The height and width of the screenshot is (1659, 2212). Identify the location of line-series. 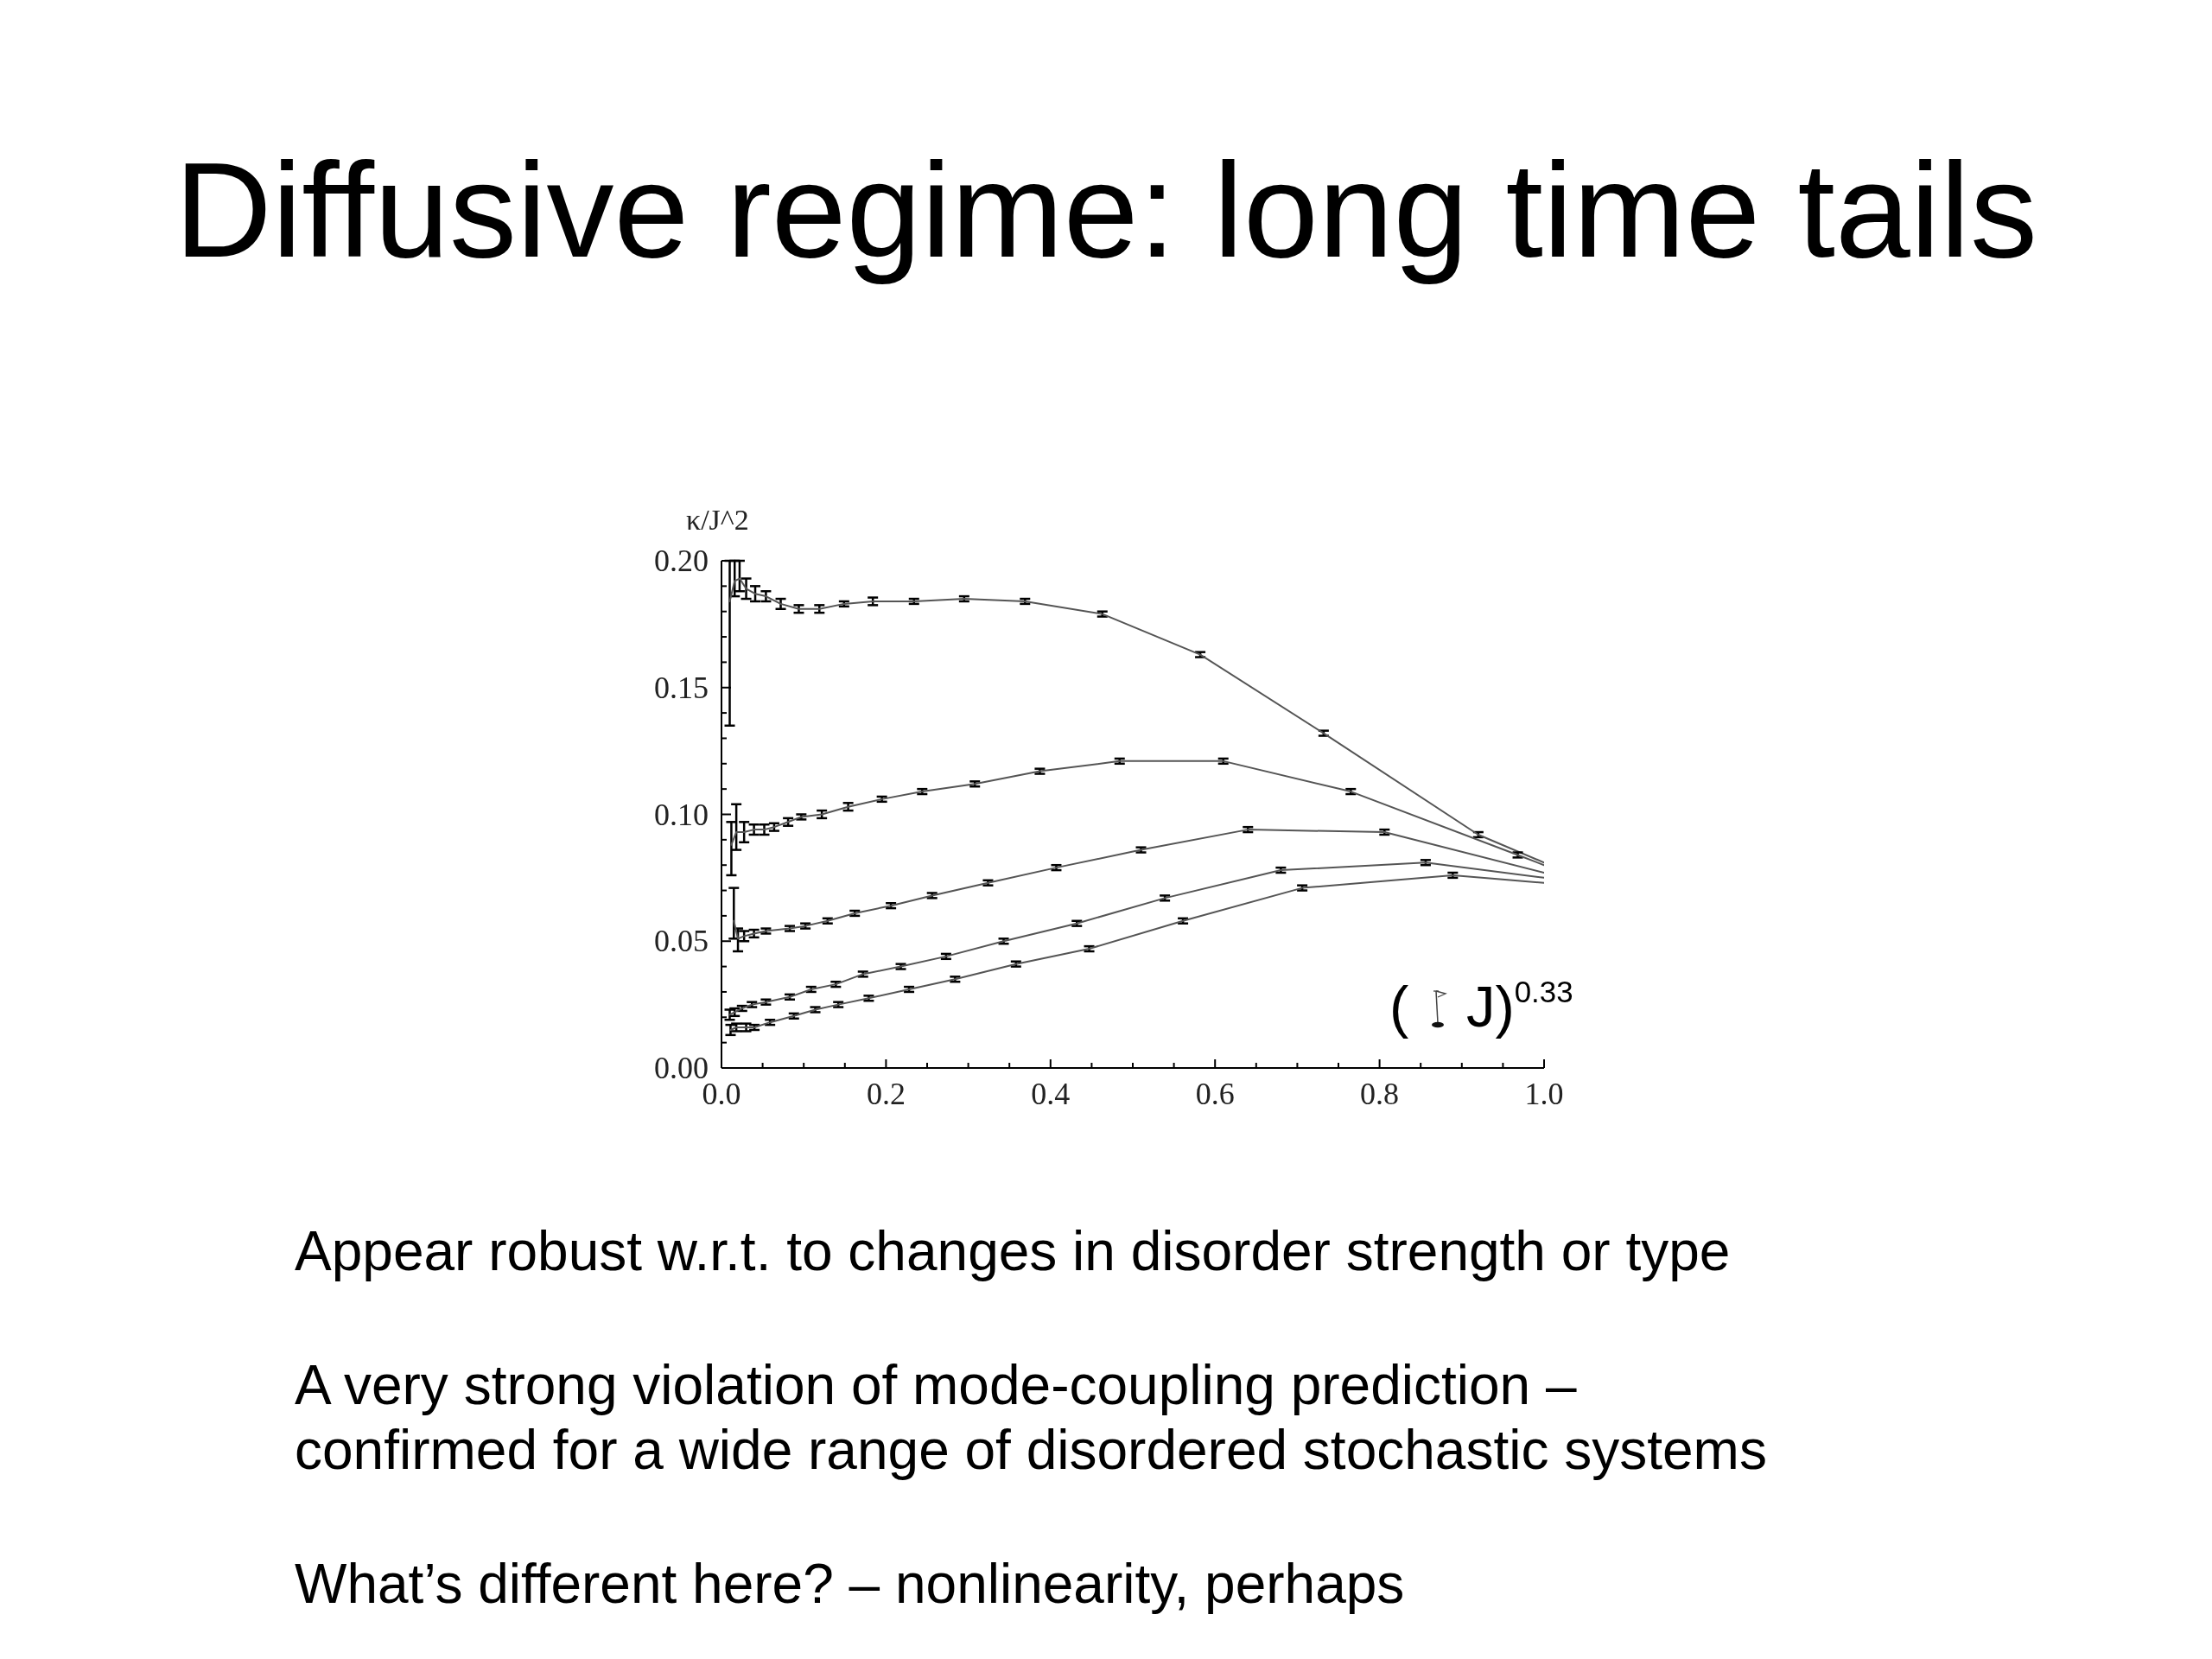
(1138, 884).